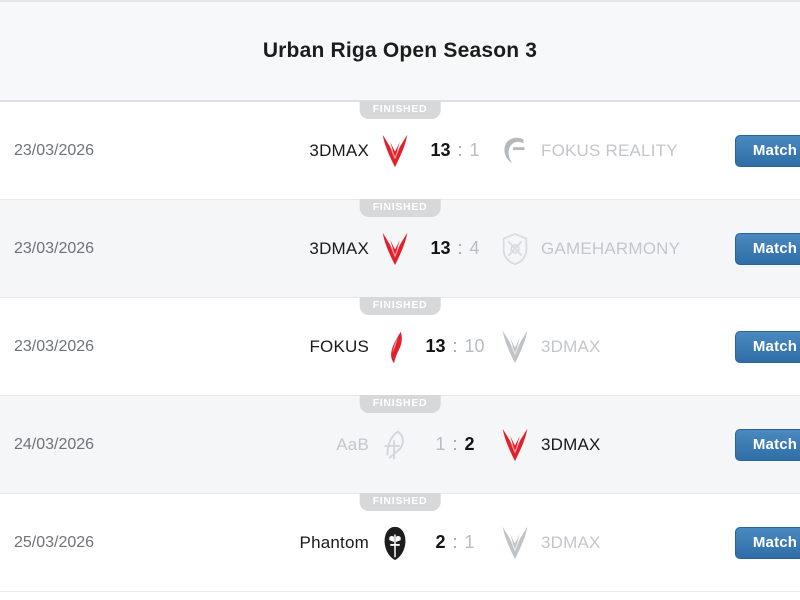 The image size is (800, 600). I want to click on match-score: 13 : 10, so click(455, 346).